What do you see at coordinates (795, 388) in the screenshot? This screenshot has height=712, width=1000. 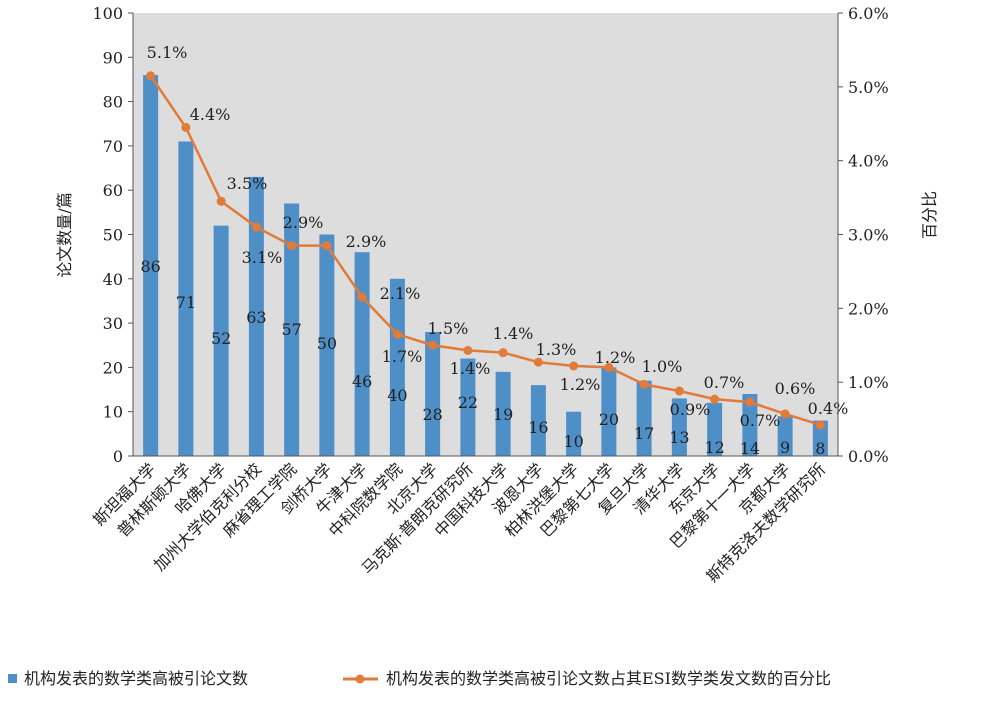 I see `percent-label: 0.6%` at bounding box center [795, 388].